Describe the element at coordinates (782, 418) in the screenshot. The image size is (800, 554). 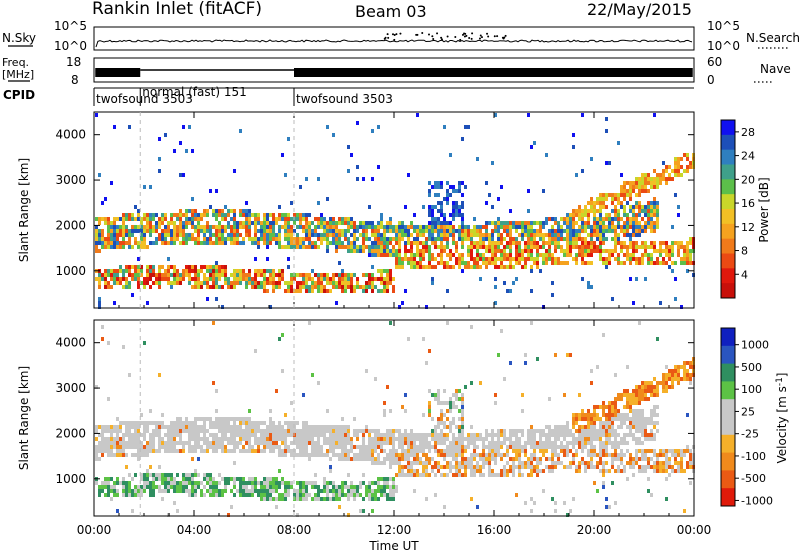
I see `velocity-colorbar-label: Velocity [m s-1]` at that location.